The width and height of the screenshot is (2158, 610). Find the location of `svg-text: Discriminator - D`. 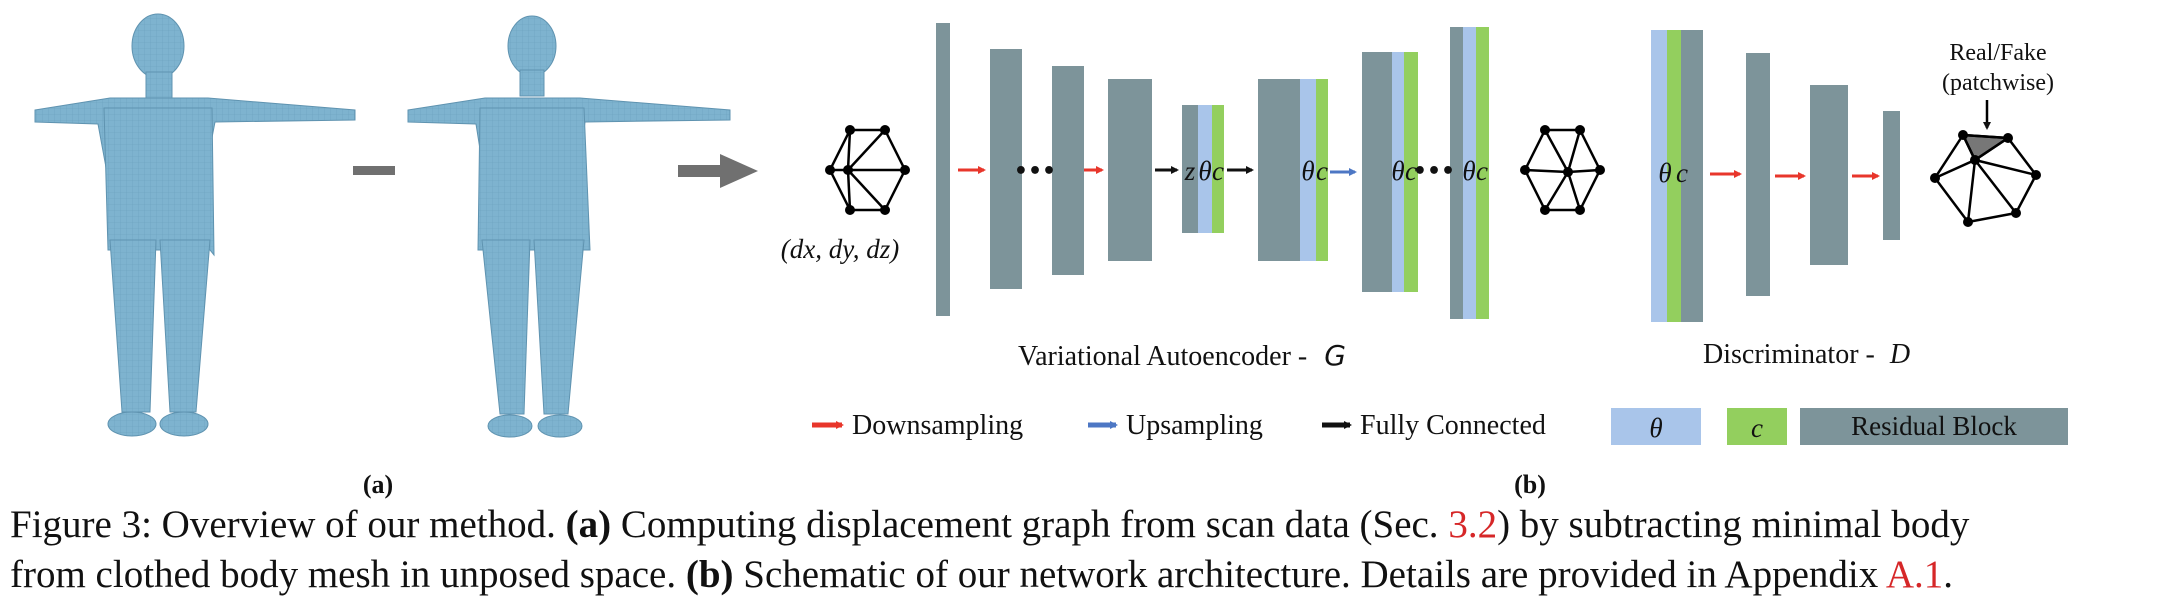

svg-text: Discriminator - D is located at coordinates (1806, 354).